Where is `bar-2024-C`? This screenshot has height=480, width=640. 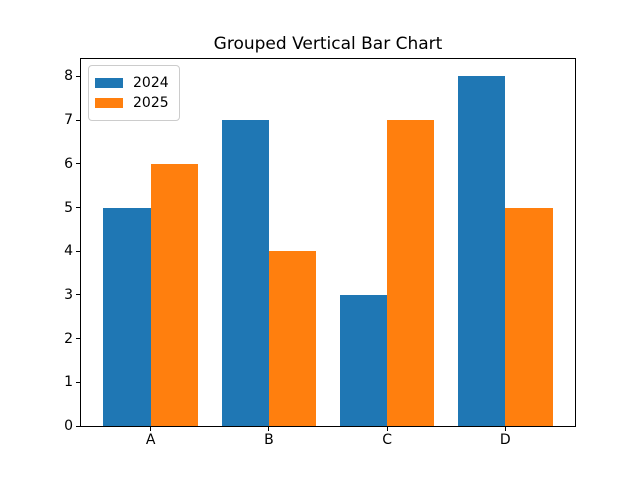
bar-2024-C is located at coordinates (363, 360).